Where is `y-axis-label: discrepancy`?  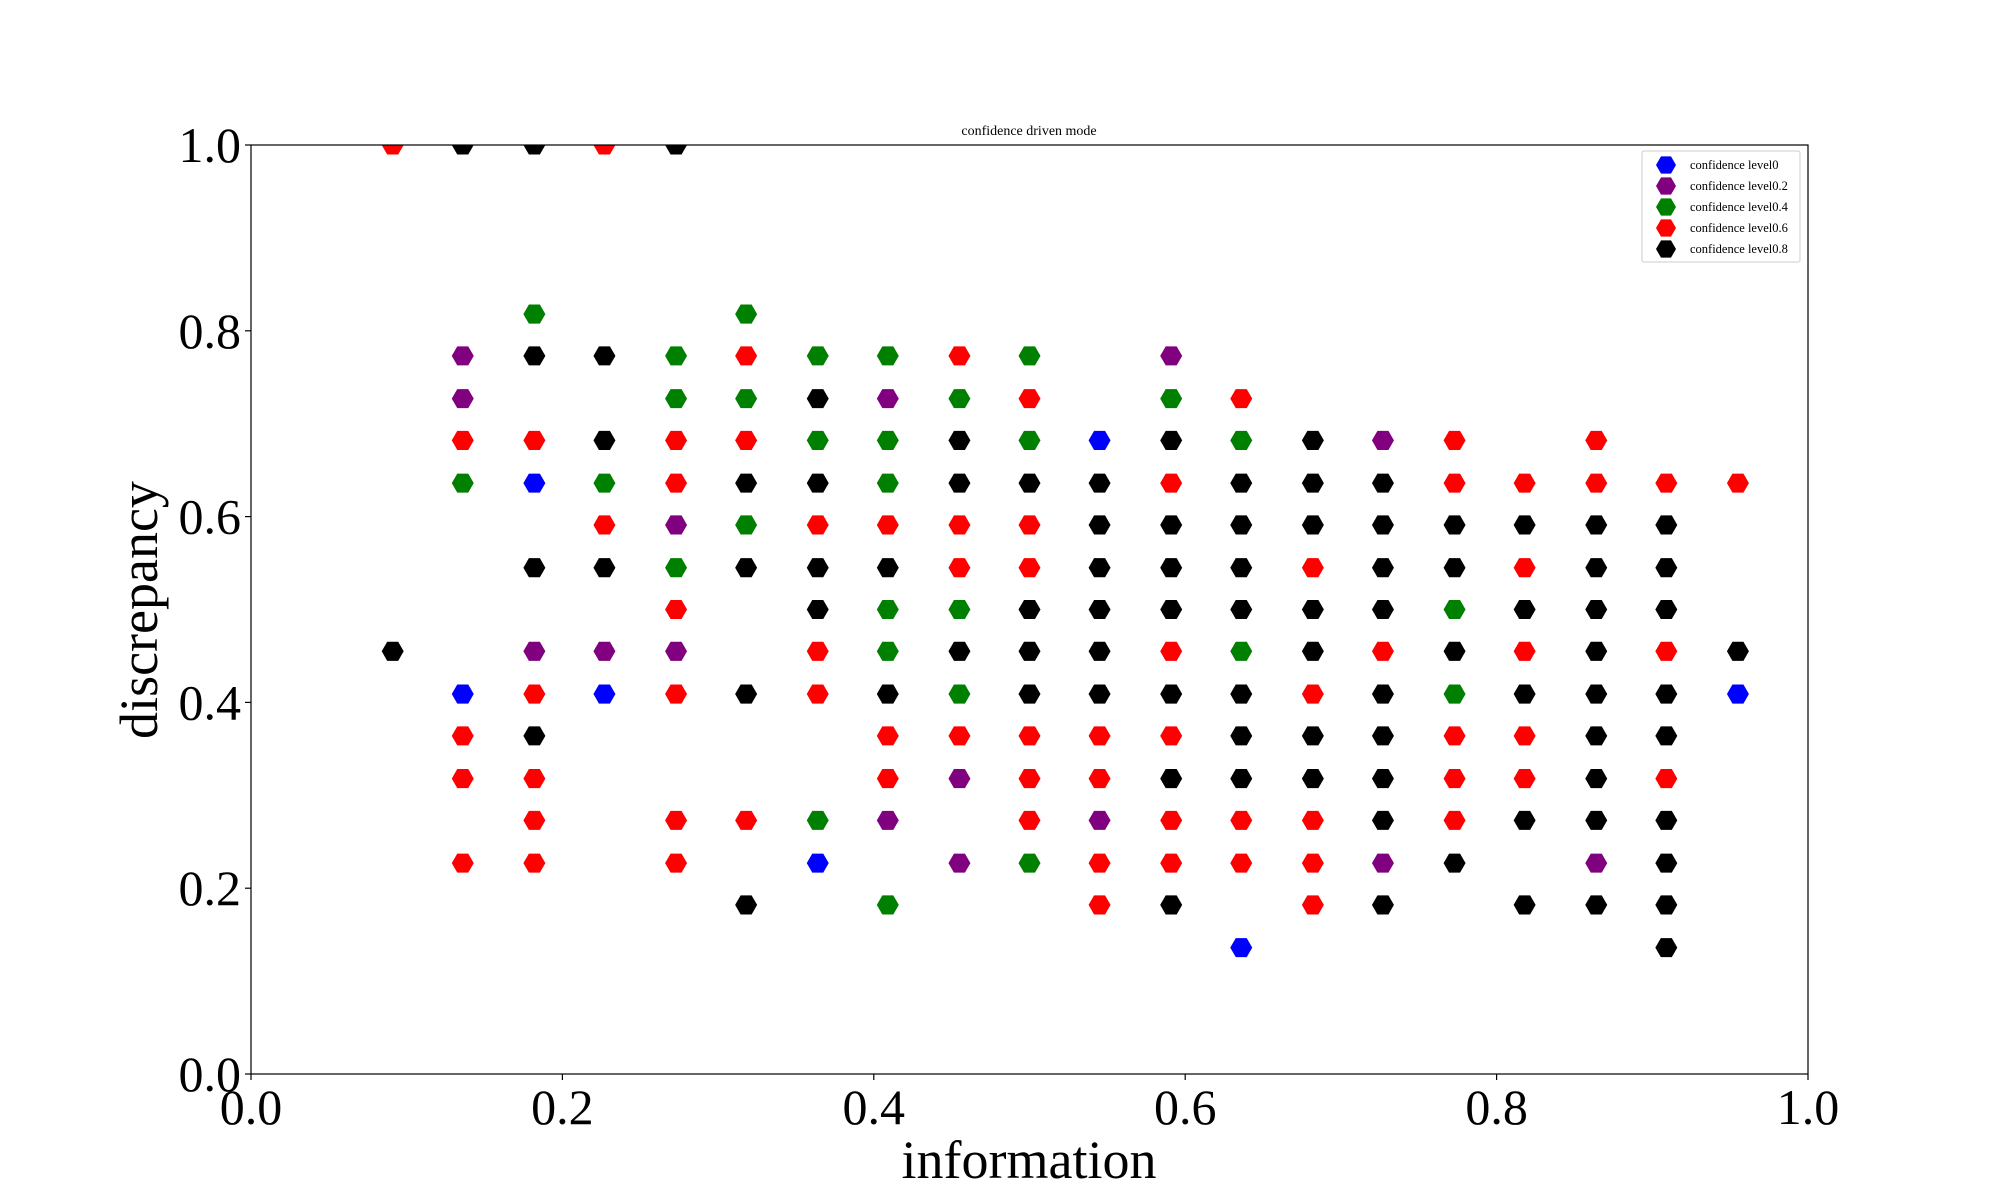
y-axis-label: discrepancy is located at coordinates (139, 610).